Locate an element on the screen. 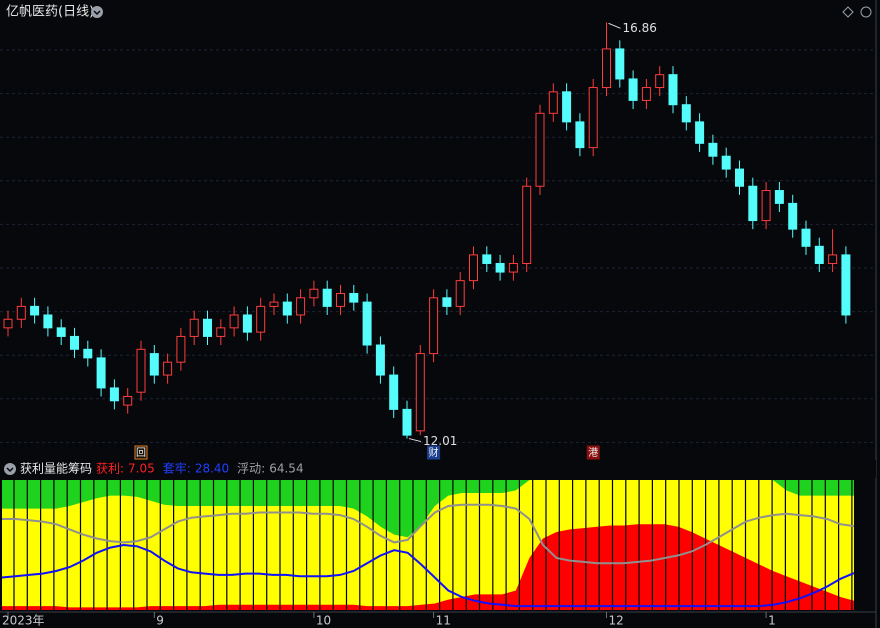 The image size is (880, 628). indicator-header is located at coordinates (438, 469).